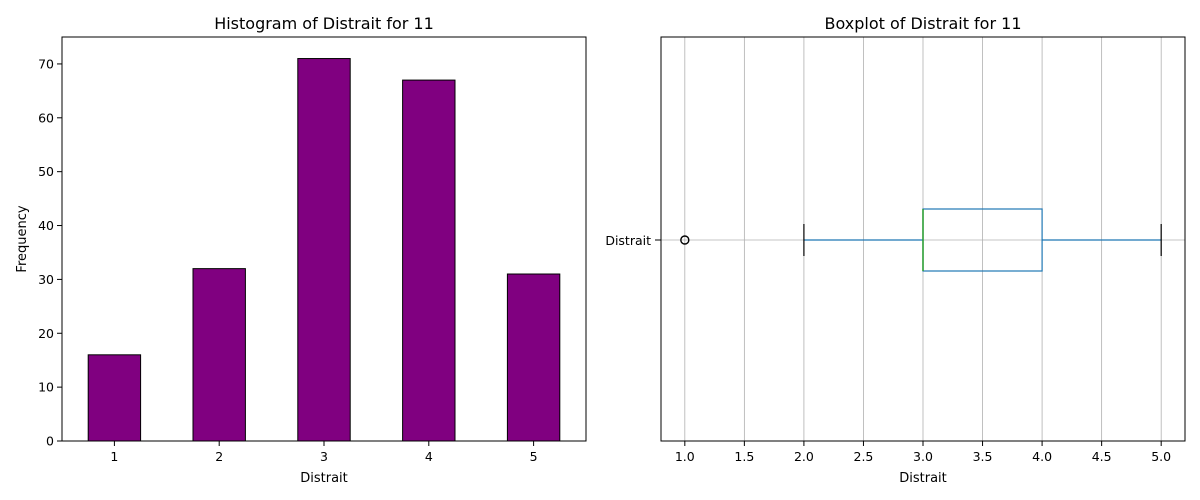 The width and height of the screenshot is (1200, 500). Describe the element at coordinates (114, 456) in the screenshot. I see `histogram-x-tick-label: 1` at that location.